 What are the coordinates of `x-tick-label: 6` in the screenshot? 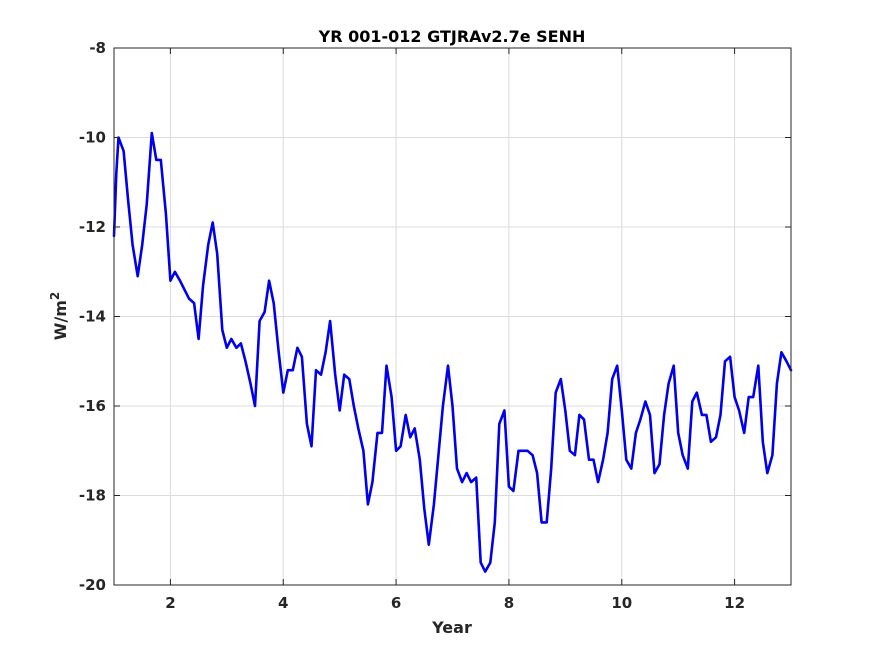 It's located at (396, 603).